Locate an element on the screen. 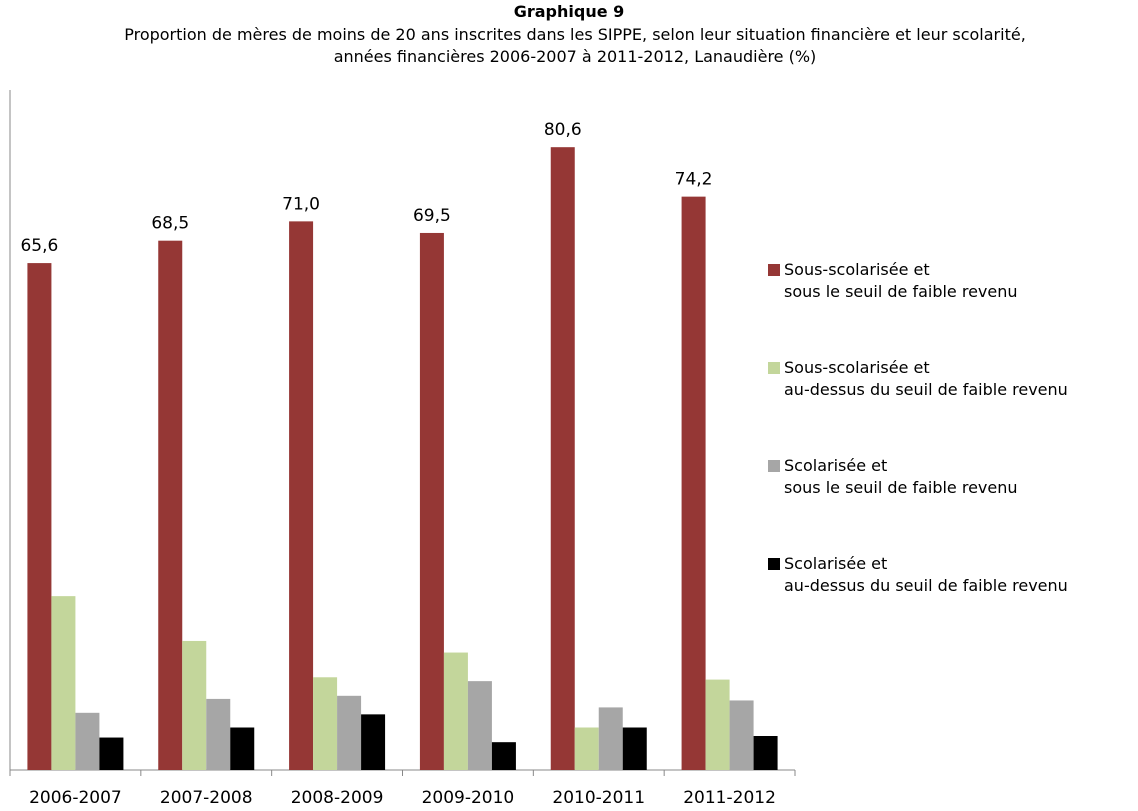  chart-title: Graphique 9 is located at coordinates (569, 11).